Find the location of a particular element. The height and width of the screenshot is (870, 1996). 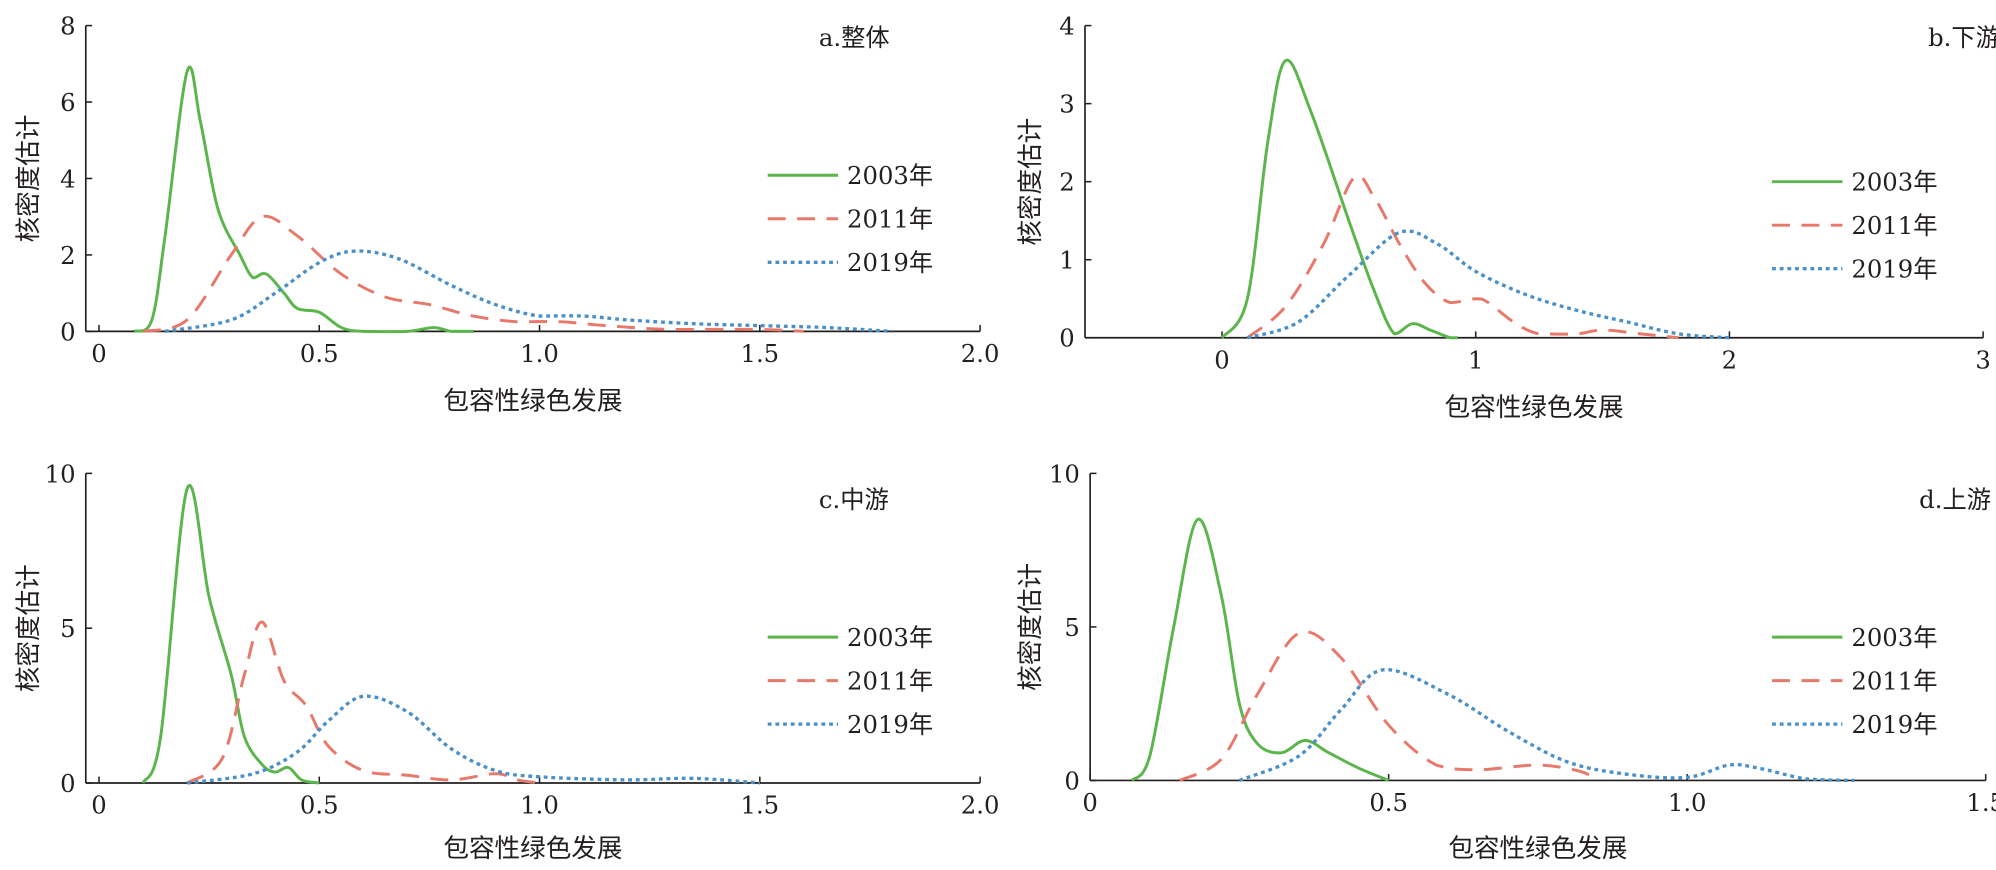

panel-title: c.中游 is located at coordinates (854, 499).